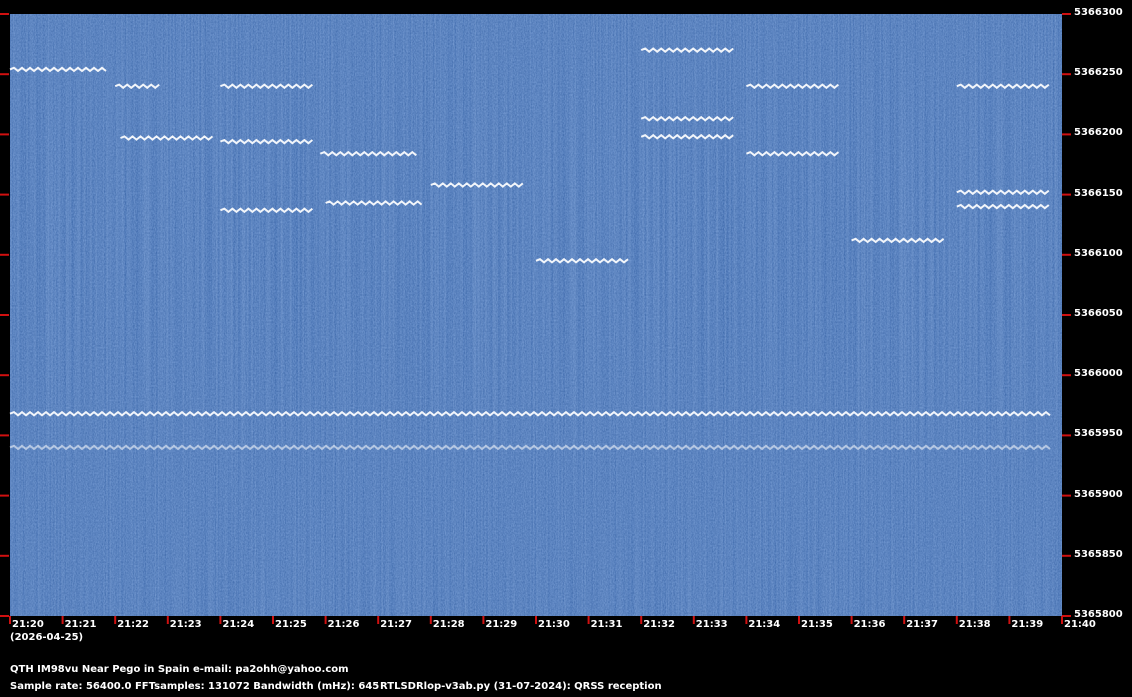 The image size is (1132, 697). Describe the element at coordinates (1098, 12) in the screenshot. I see `y-tick-label: 5366300` at that location.